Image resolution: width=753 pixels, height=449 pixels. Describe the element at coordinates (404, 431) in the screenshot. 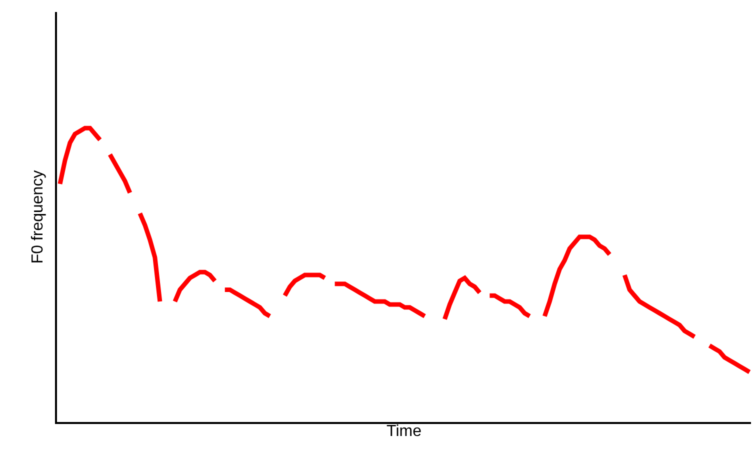

I see `x-axis-title: Time` at that location.